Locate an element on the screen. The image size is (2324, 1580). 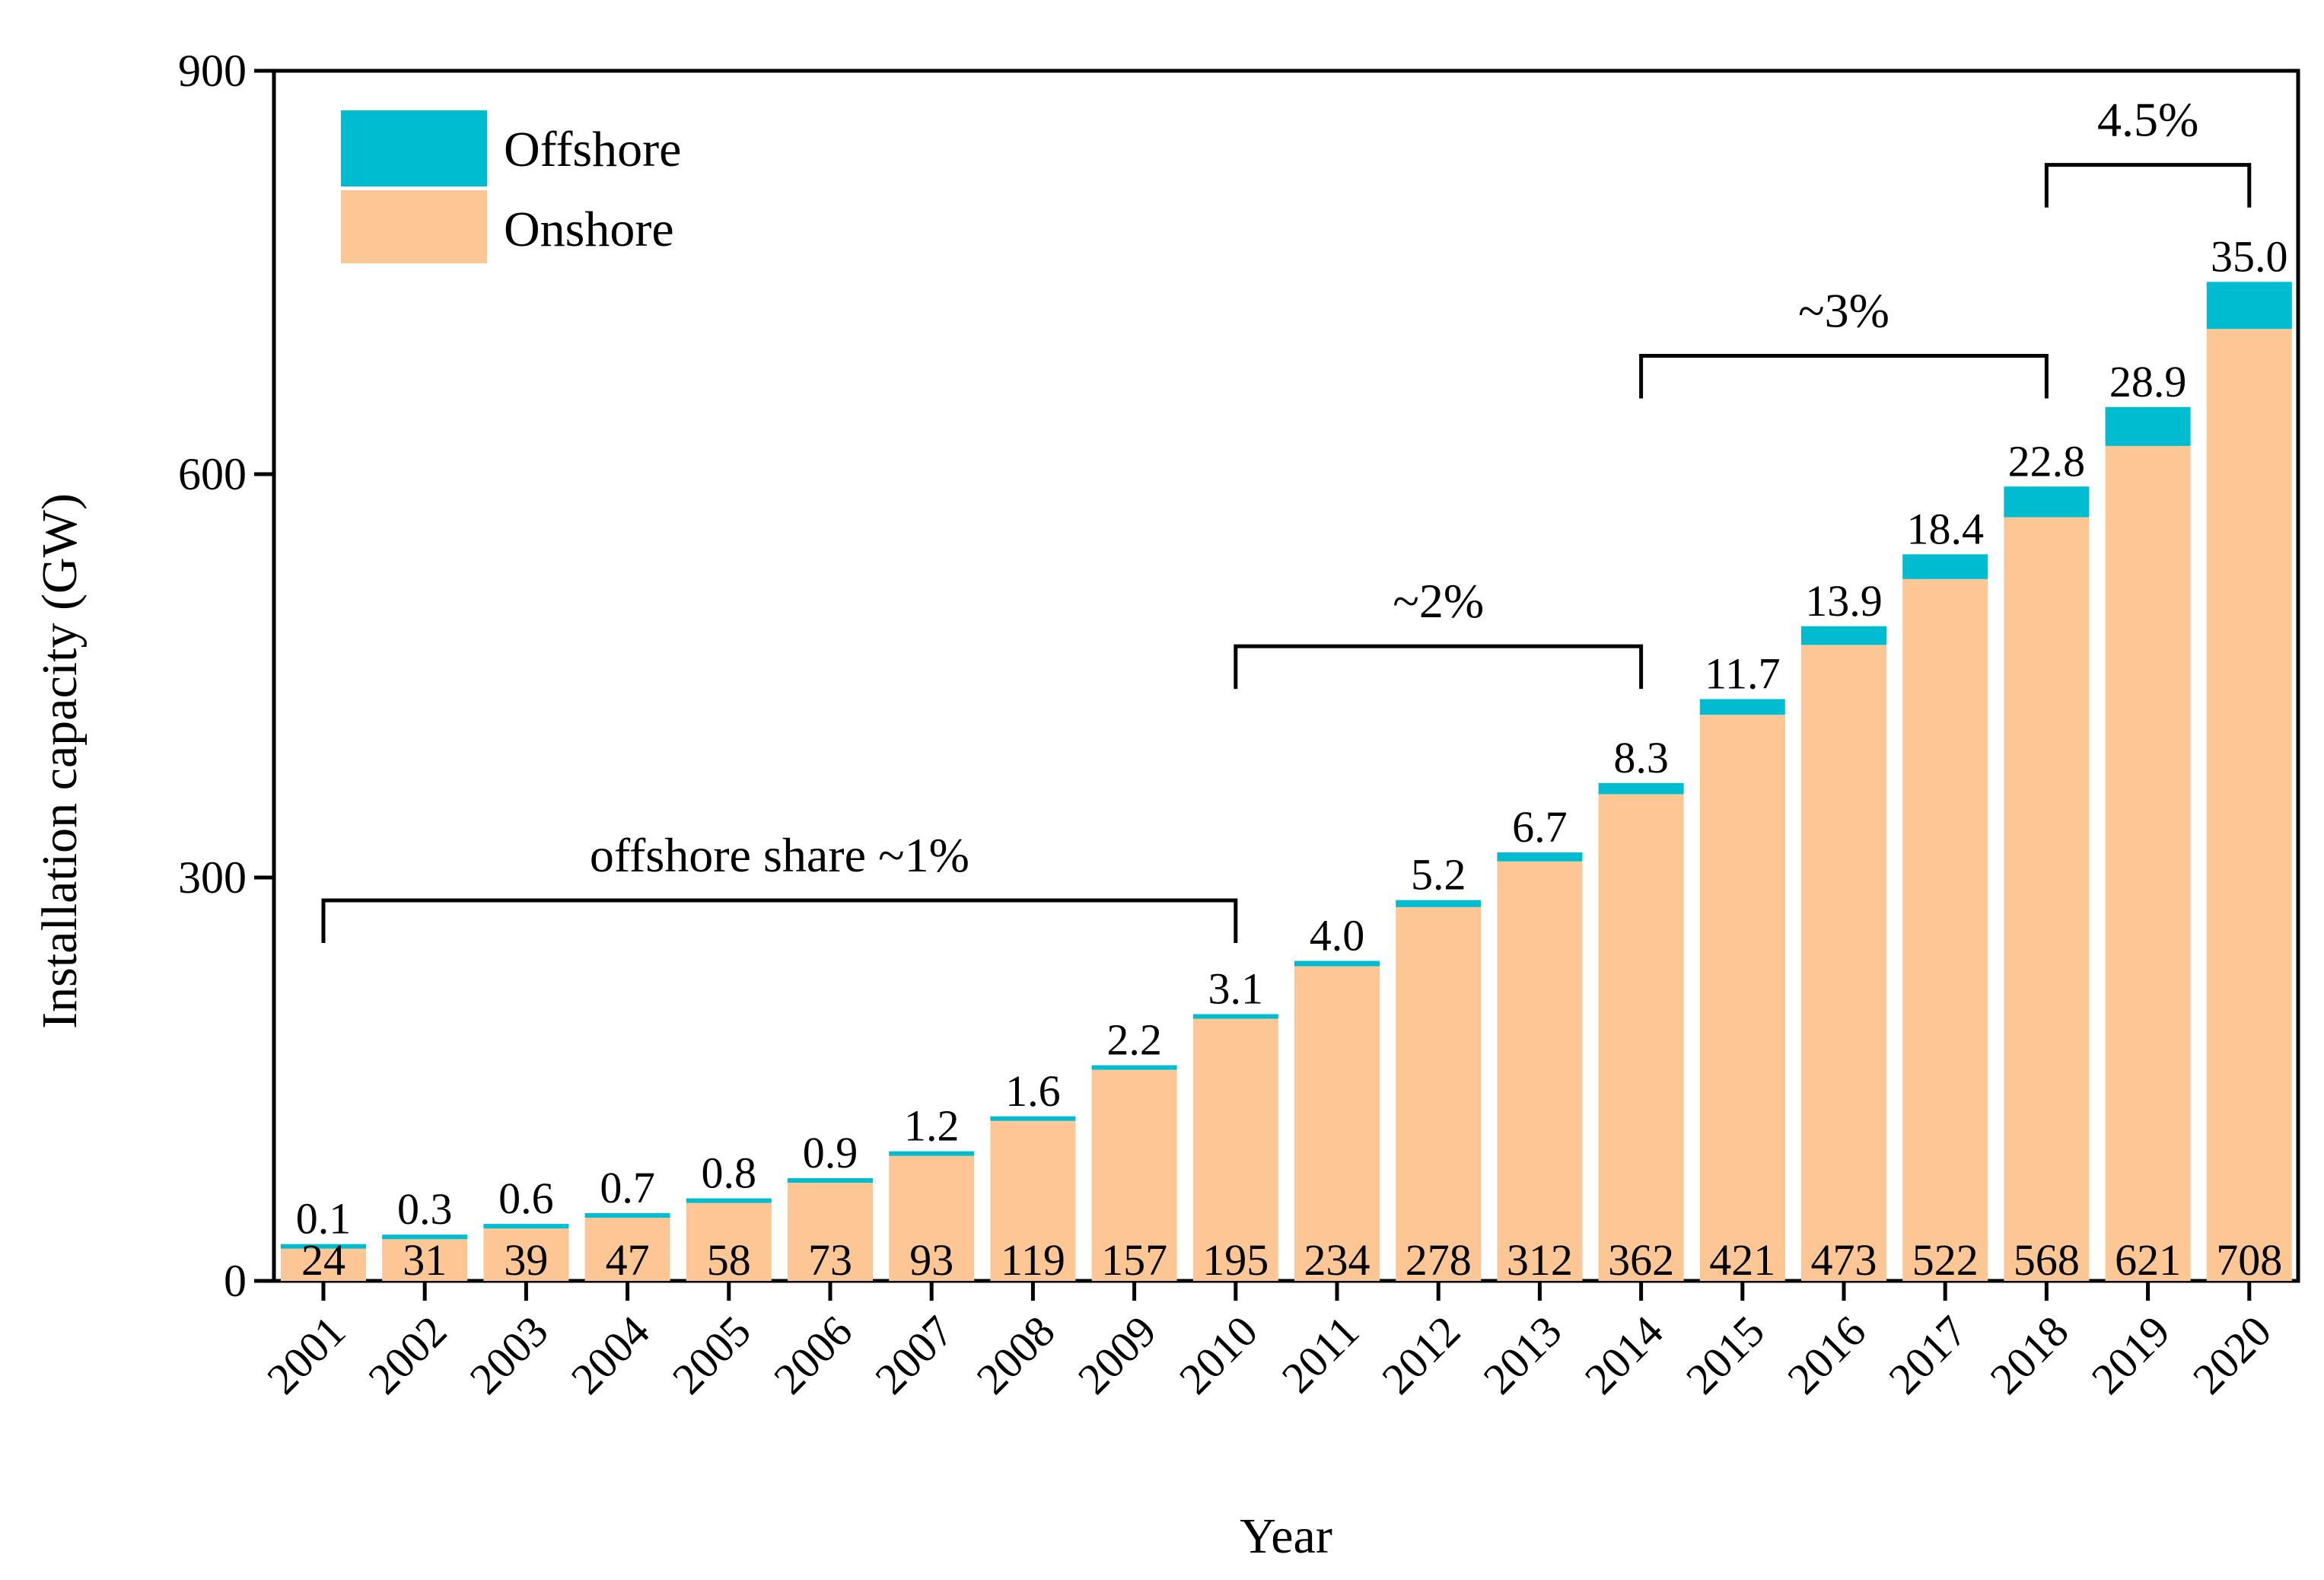
offshore-label-2012: 5.2 is located at coordinates (1438, 875).